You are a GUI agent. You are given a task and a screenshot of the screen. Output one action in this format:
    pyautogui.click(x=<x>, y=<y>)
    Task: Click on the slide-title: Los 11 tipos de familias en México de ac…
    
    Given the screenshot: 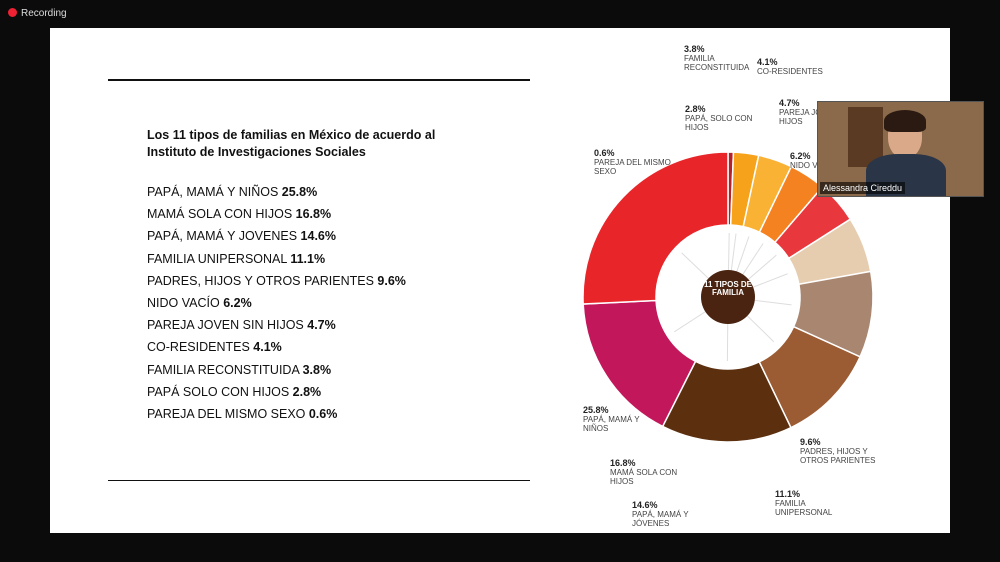 What is the action you would take?
    pyautogui.click(x=291, y=143)
    